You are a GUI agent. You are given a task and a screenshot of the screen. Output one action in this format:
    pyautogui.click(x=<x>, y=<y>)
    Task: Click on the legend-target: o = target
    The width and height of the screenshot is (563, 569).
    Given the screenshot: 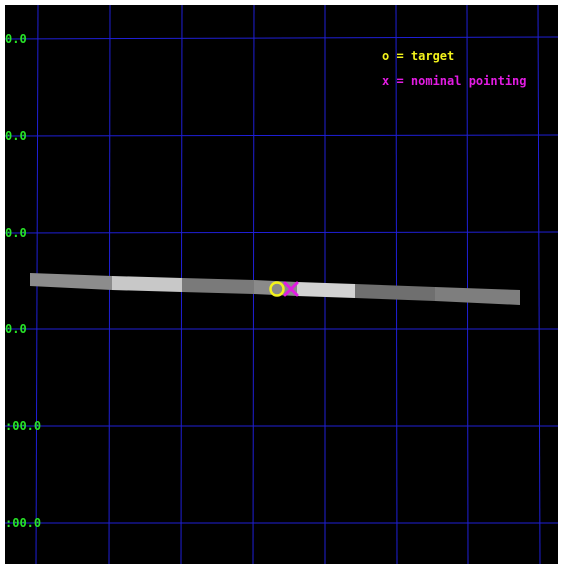 What is the action you would take?
    pyautogui.click(x=418, y=56)
    